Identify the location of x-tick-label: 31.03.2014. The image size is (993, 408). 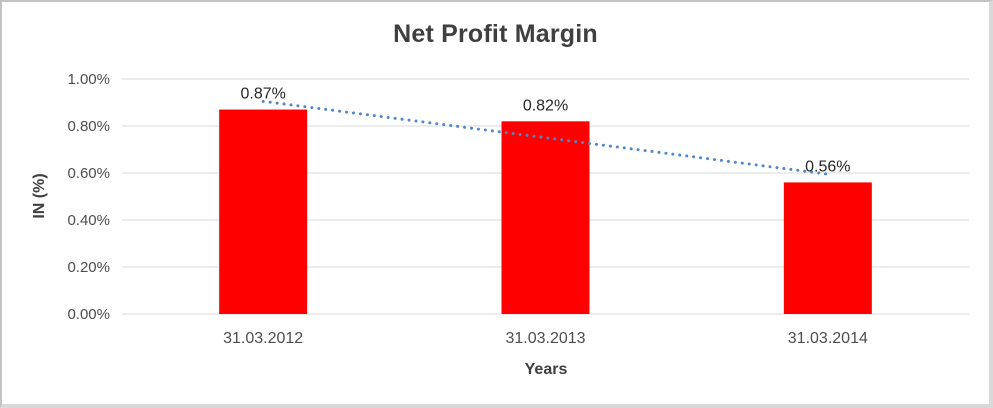
(828, 338).